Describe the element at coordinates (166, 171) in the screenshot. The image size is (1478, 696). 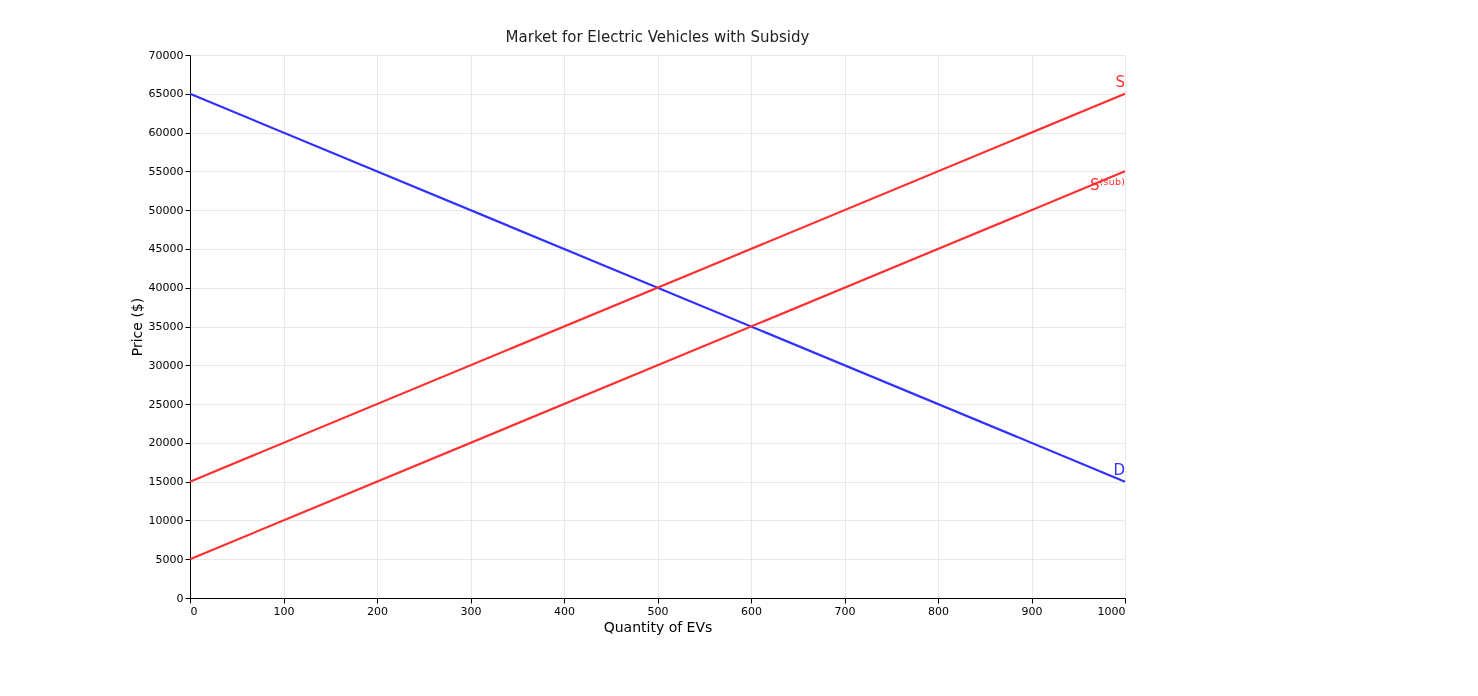
I see `y-tick-label: 55000` at that location.